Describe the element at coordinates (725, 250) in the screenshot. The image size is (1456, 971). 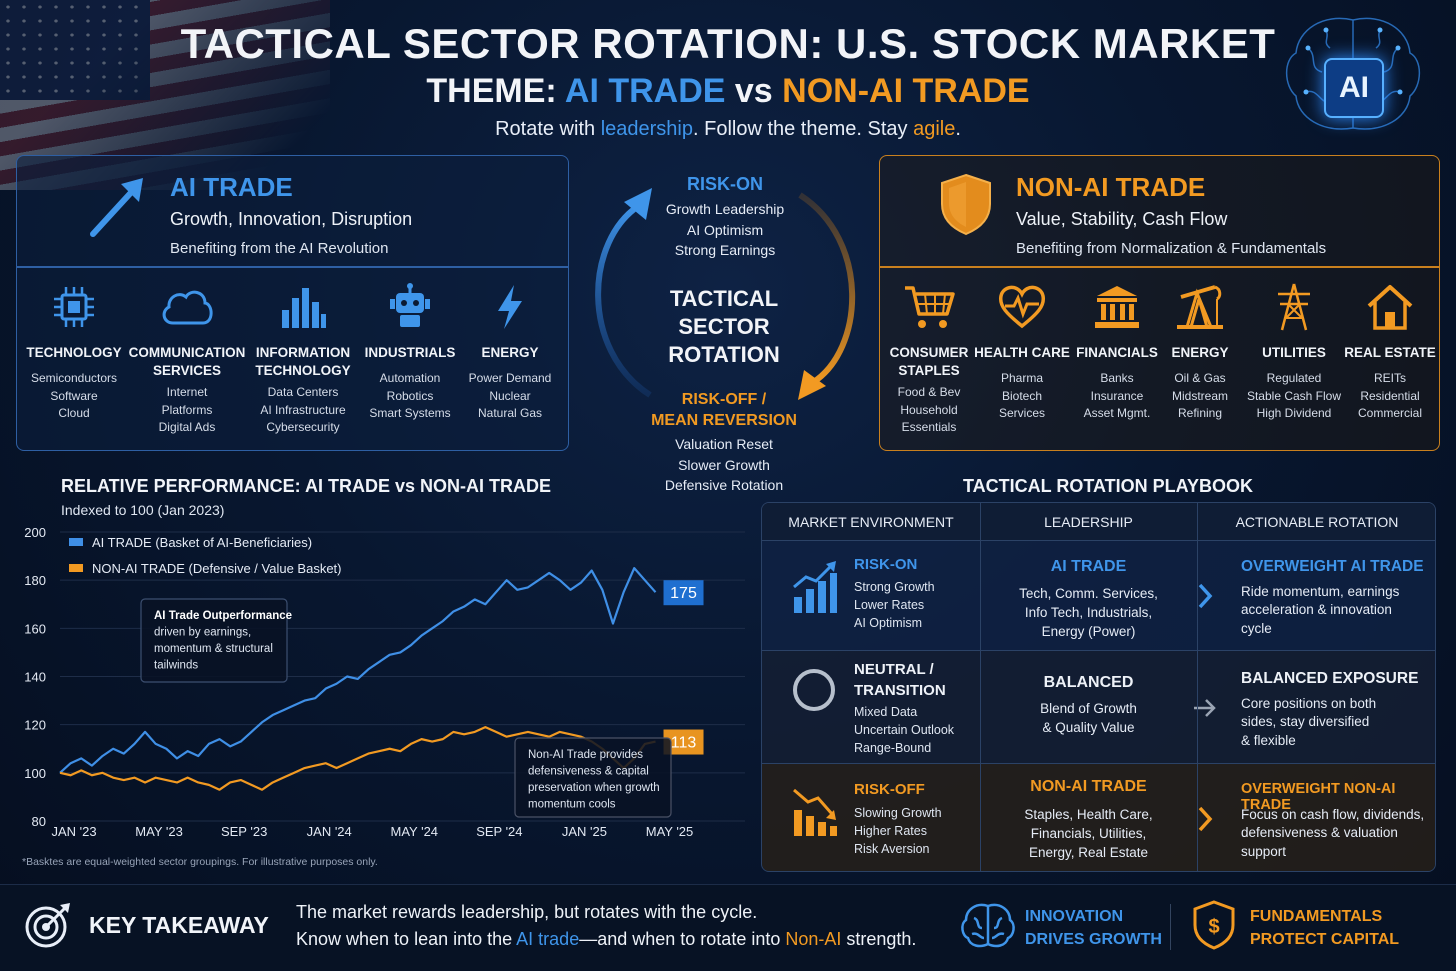
I see `cycle-item: Strong Earnings` at that location.